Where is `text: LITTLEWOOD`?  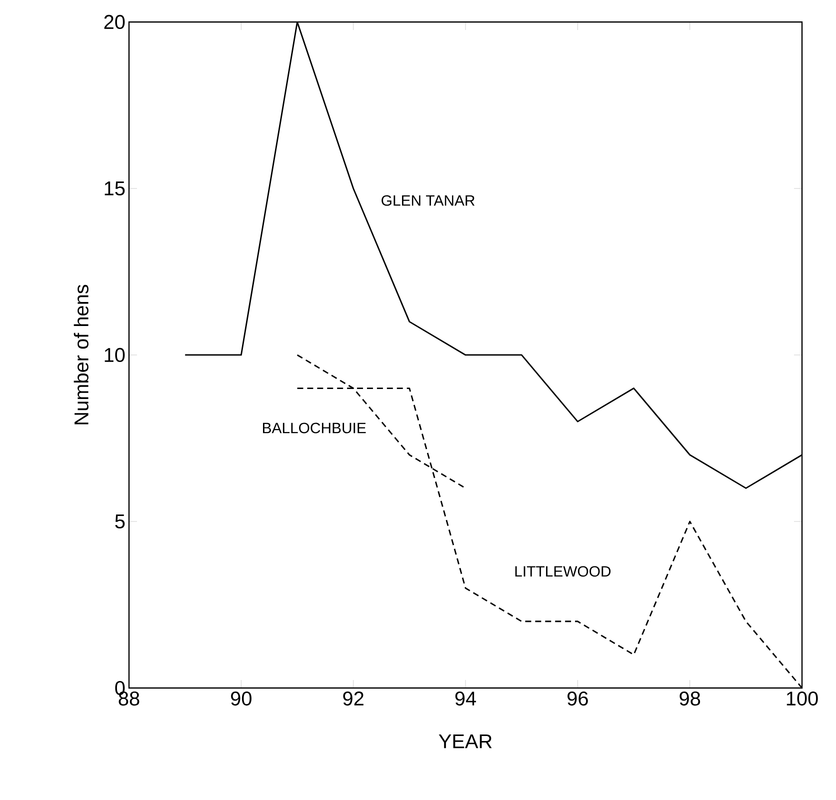
text: LITTLEWOOD is located at coordinates (563, 571).